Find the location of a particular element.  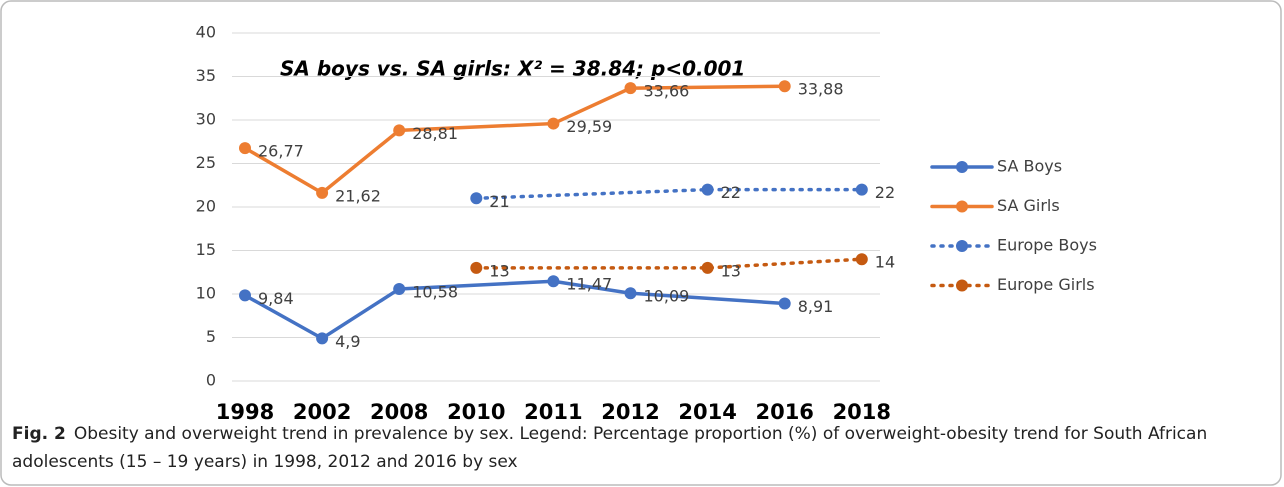

legend-label: Europe Girls is located at coordinates (1046, 284).